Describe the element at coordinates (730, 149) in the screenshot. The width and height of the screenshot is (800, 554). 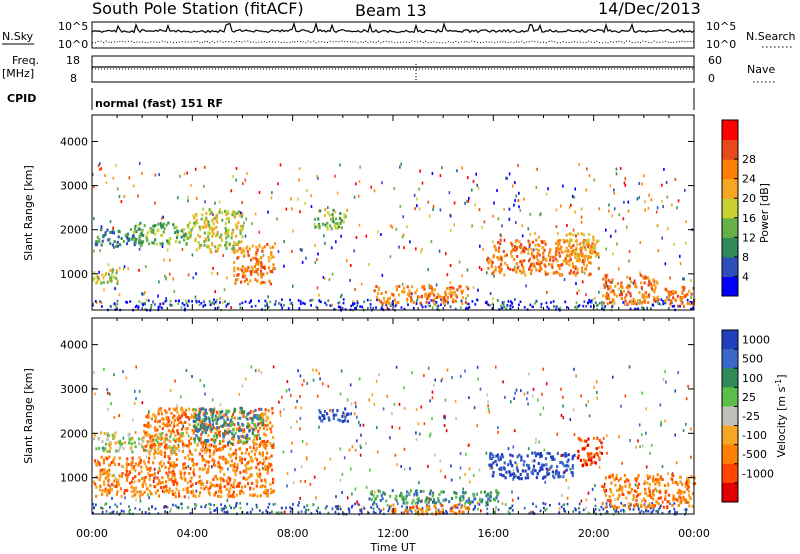
I see `colorbar-swatch` at that location.